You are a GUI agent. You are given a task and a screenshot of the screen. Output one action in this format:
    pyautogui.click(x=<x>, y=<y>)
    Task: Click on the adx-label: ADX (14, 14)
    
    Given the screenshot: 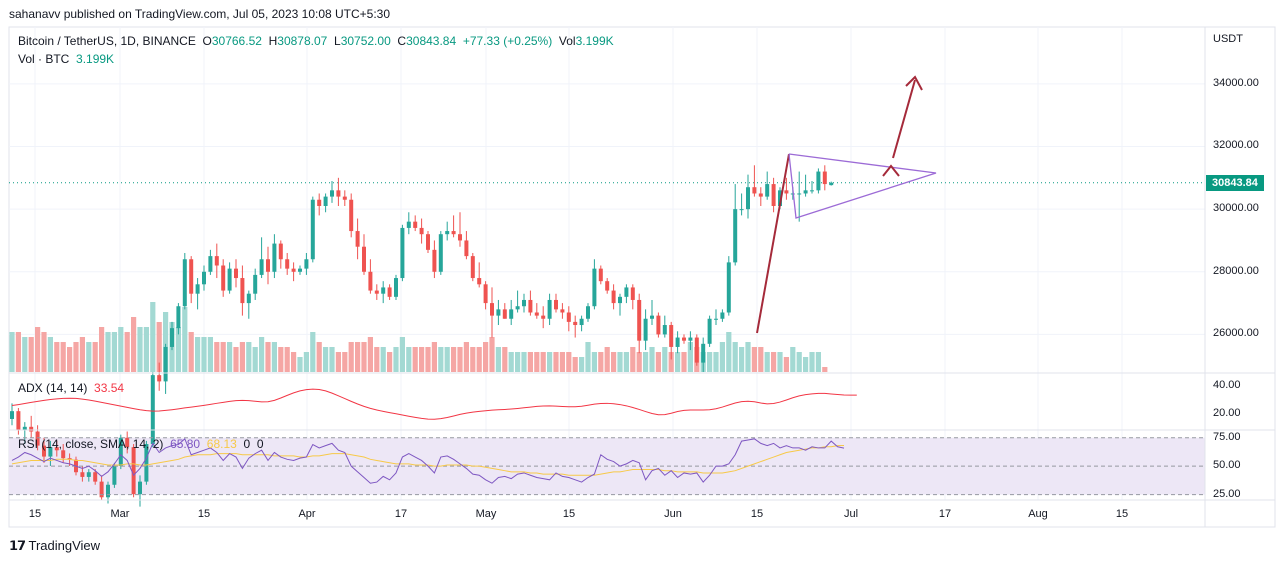 What is the action you would take?
    pyautogui.click(x=53, y=388)
    